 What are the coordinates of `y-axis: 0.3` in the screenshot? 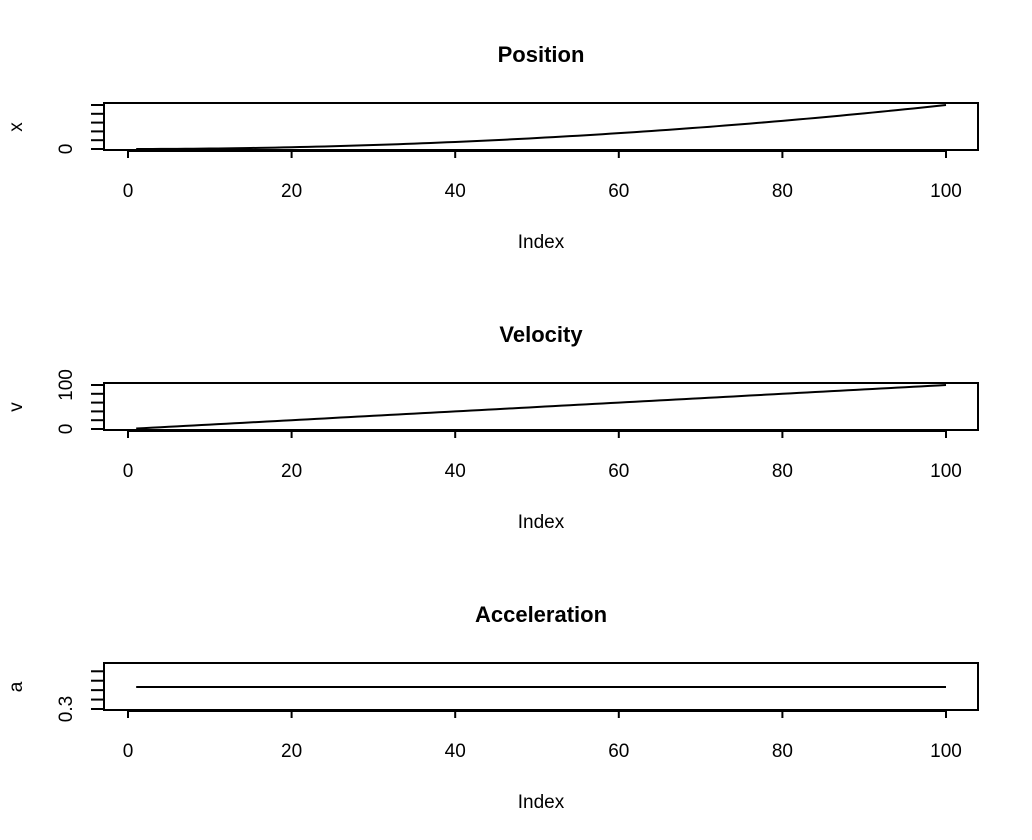 It's located at (80, 696).